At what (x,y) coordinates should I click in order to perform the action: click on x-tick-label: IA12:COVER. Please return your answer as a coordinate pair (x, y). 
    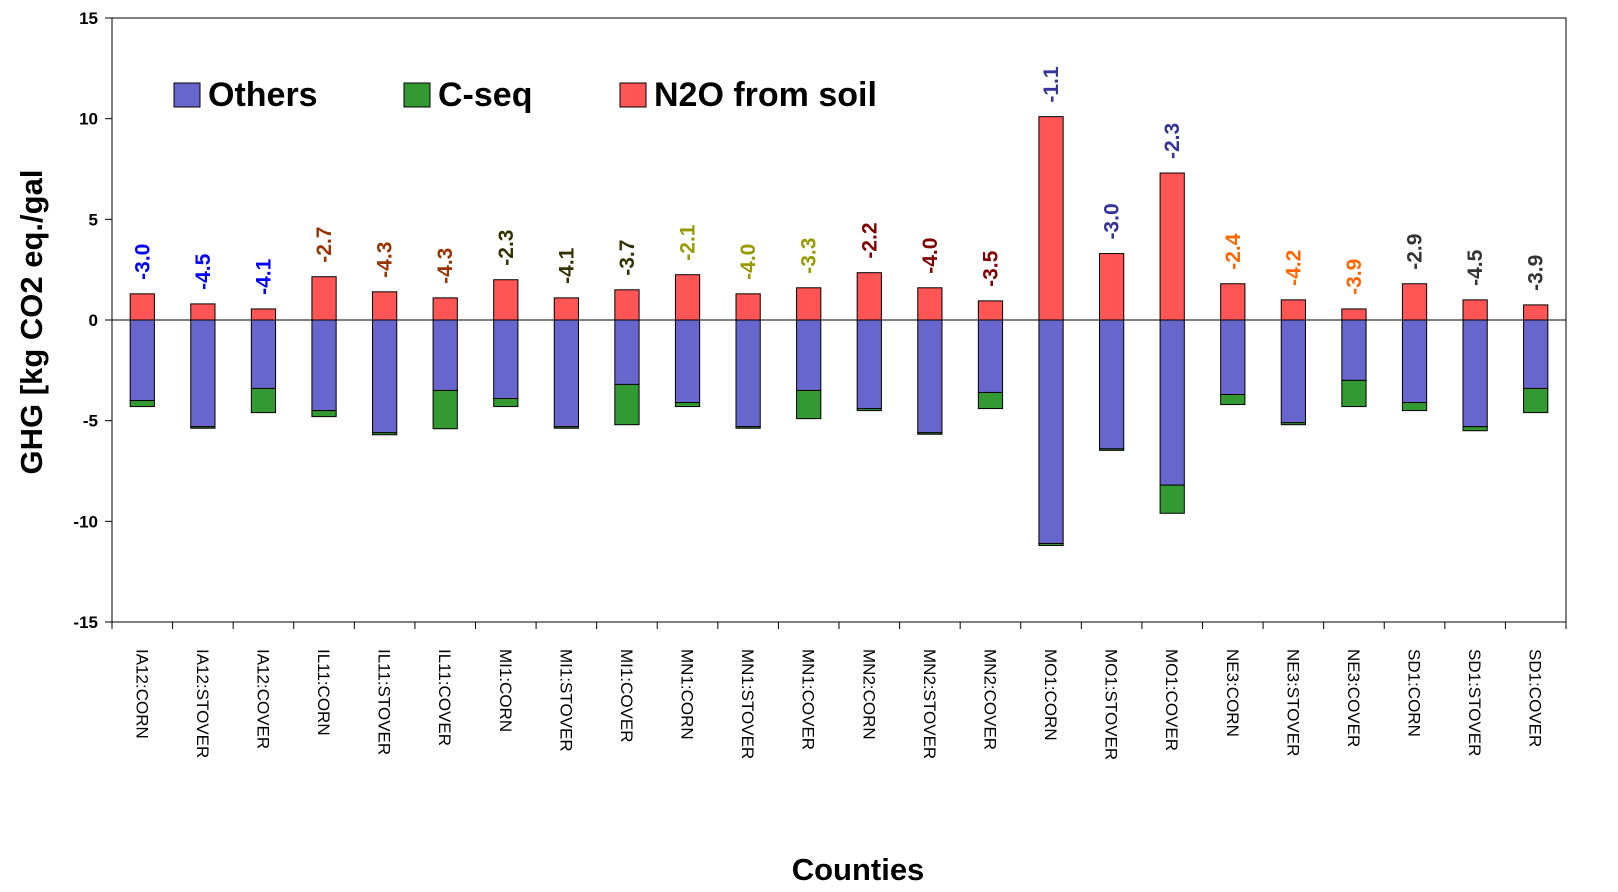
    Looking at the image, I should click on (262, 699).